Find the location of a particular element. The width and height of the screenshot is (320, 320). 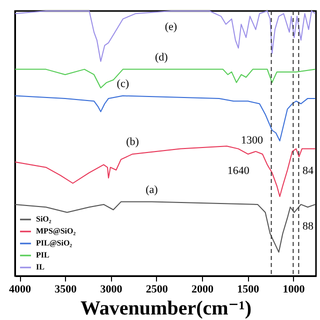

annotation: (c) is located at coordinates (123, 84).